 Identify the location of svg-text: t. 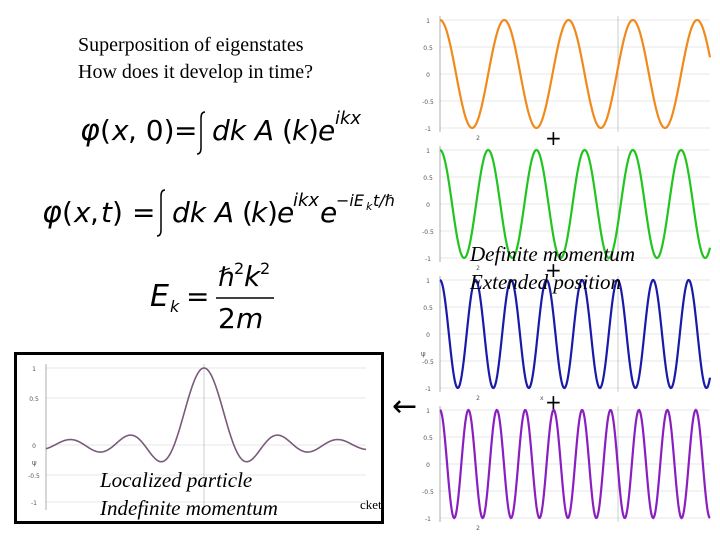
(107, 212).